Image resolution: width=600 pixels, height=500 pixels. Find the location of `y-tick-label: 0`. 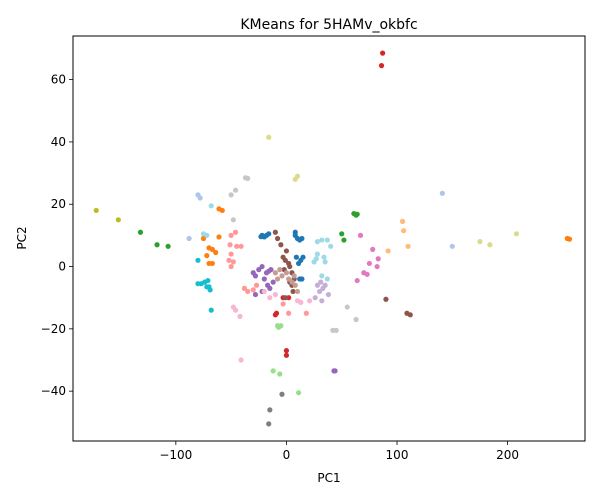

y-tick-label: 0 is located at coordinates (62, 267).